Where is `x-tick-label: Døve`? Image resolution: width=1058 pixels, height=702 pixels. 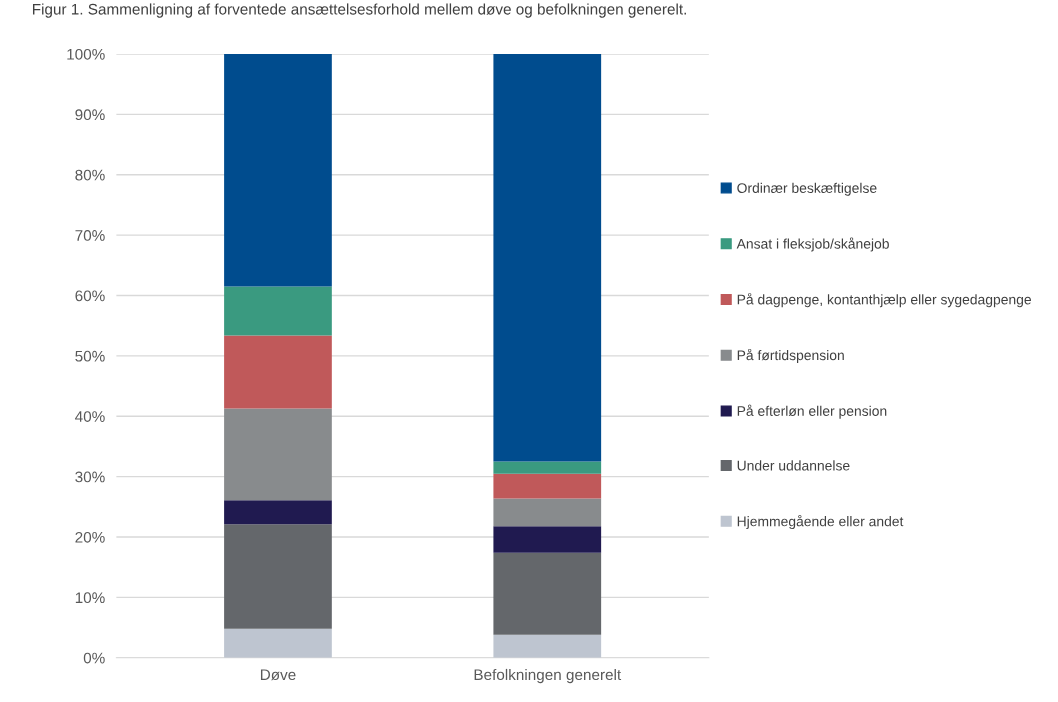
x-tick-label: Døve is located at coordinates (278, 675).